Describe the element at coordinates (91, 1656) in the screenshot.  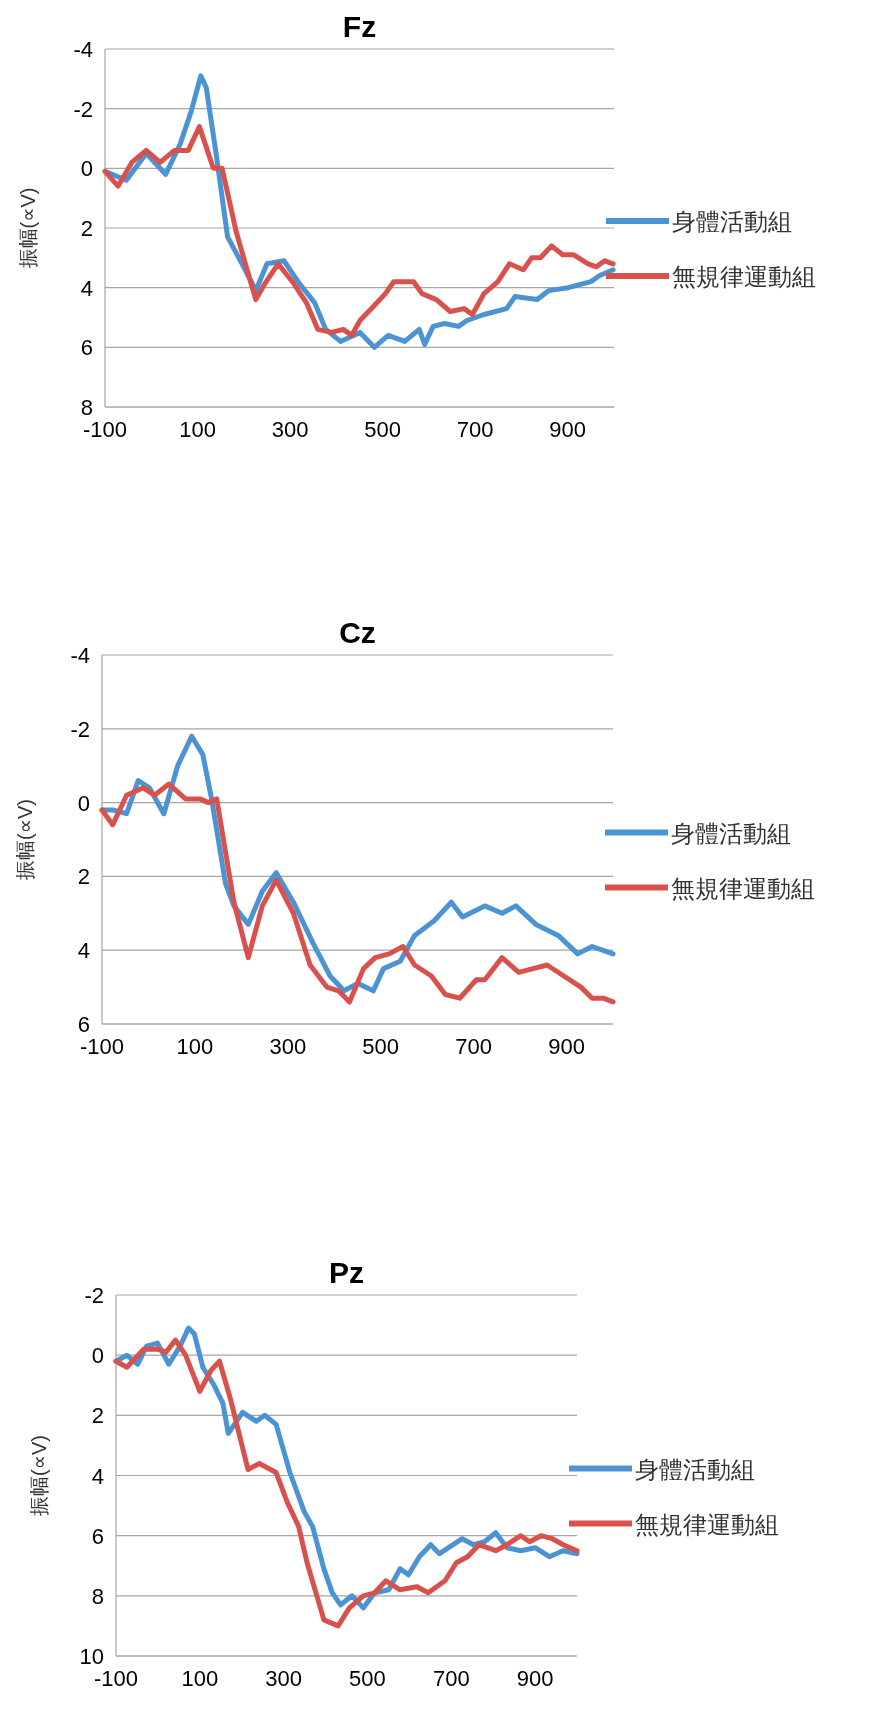
I see `y-tick-label: 10` at that location.